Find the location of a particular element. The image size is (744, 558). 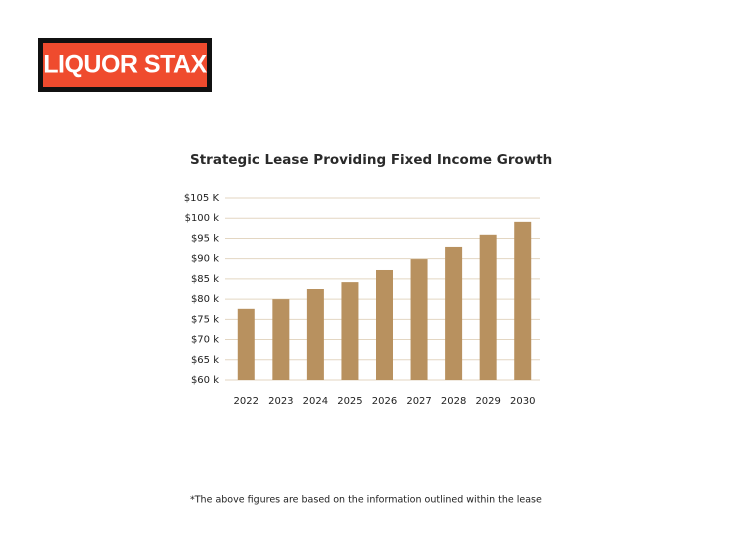

y-tick-label: $75 k is located at coordinates (205, 319).